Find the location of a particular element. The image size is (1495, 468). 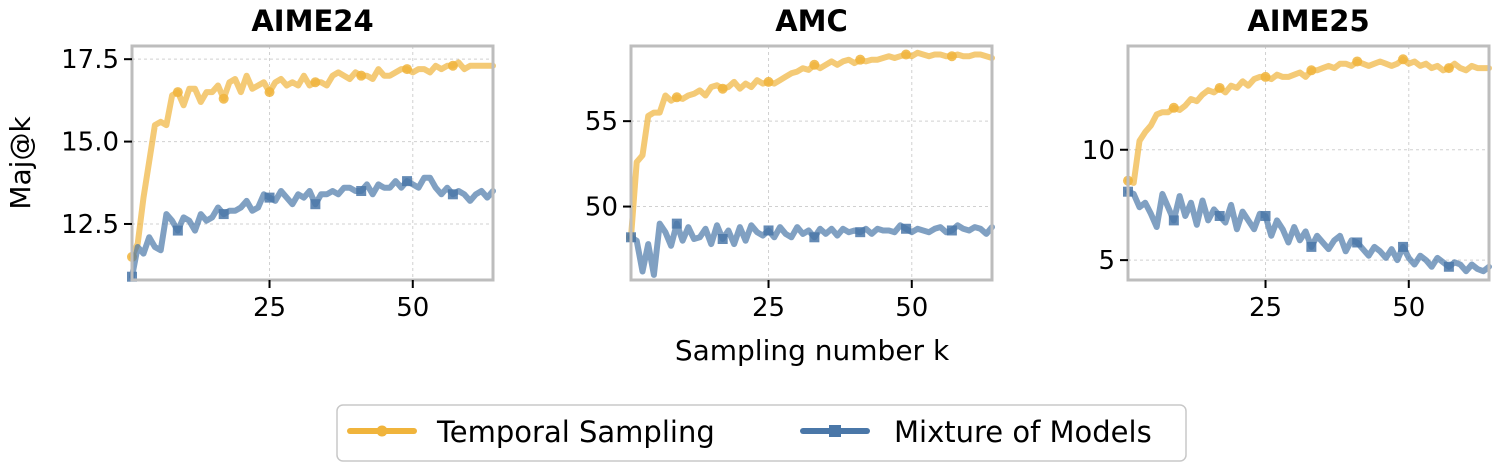

series-line-aime25-temporal-sampling is located at coordinates (1308, 121).